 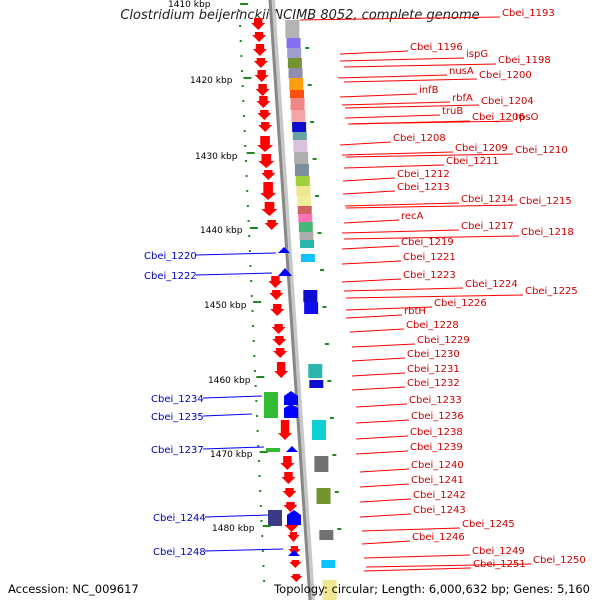 What do you see at coordinates (443, 340) in the screenshot?
I see `gene-label: Cbei_1229` at bounding box center [443, 340].